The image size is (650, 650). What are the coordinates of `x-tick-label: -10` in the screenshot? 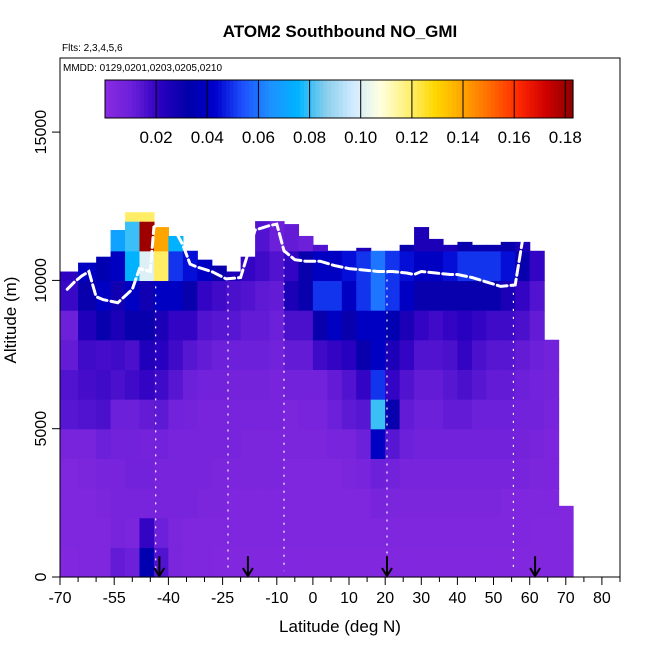 It's located at (276, 598).